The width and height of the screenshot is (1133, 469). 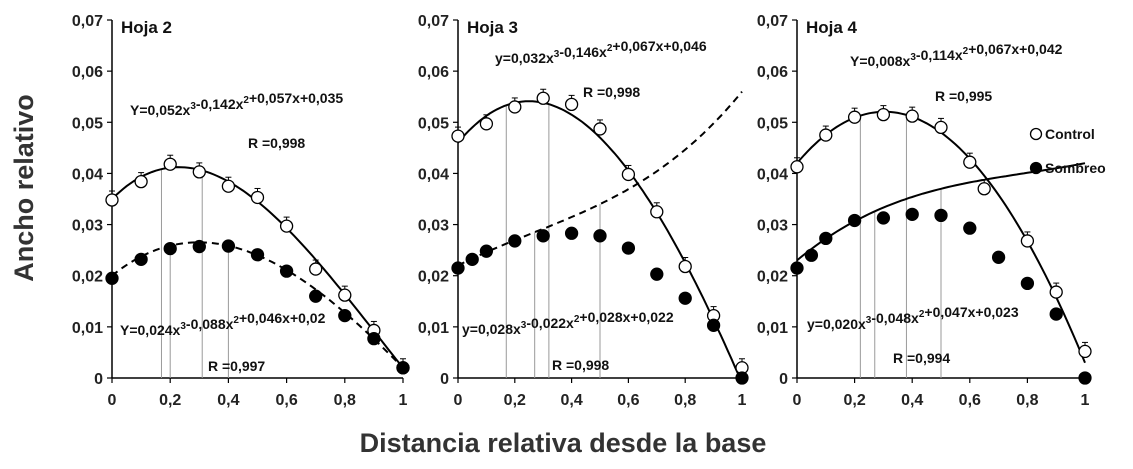 I want to click on fit-equation-sombreo: y=0,020x3-0,048x2+0,047x+0,023, so click(x=913, y=318).